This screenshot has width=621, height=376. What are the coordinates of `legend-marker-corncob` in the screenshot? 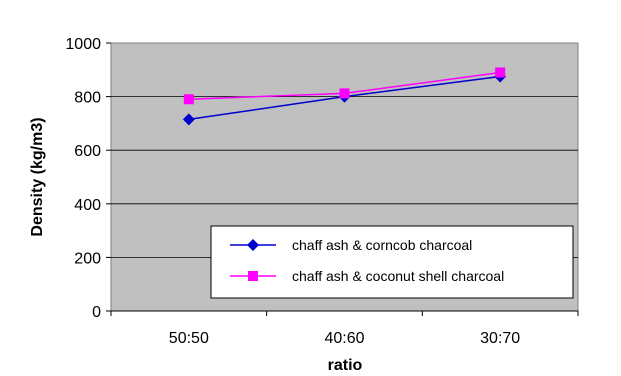 It's located at (253, 245).